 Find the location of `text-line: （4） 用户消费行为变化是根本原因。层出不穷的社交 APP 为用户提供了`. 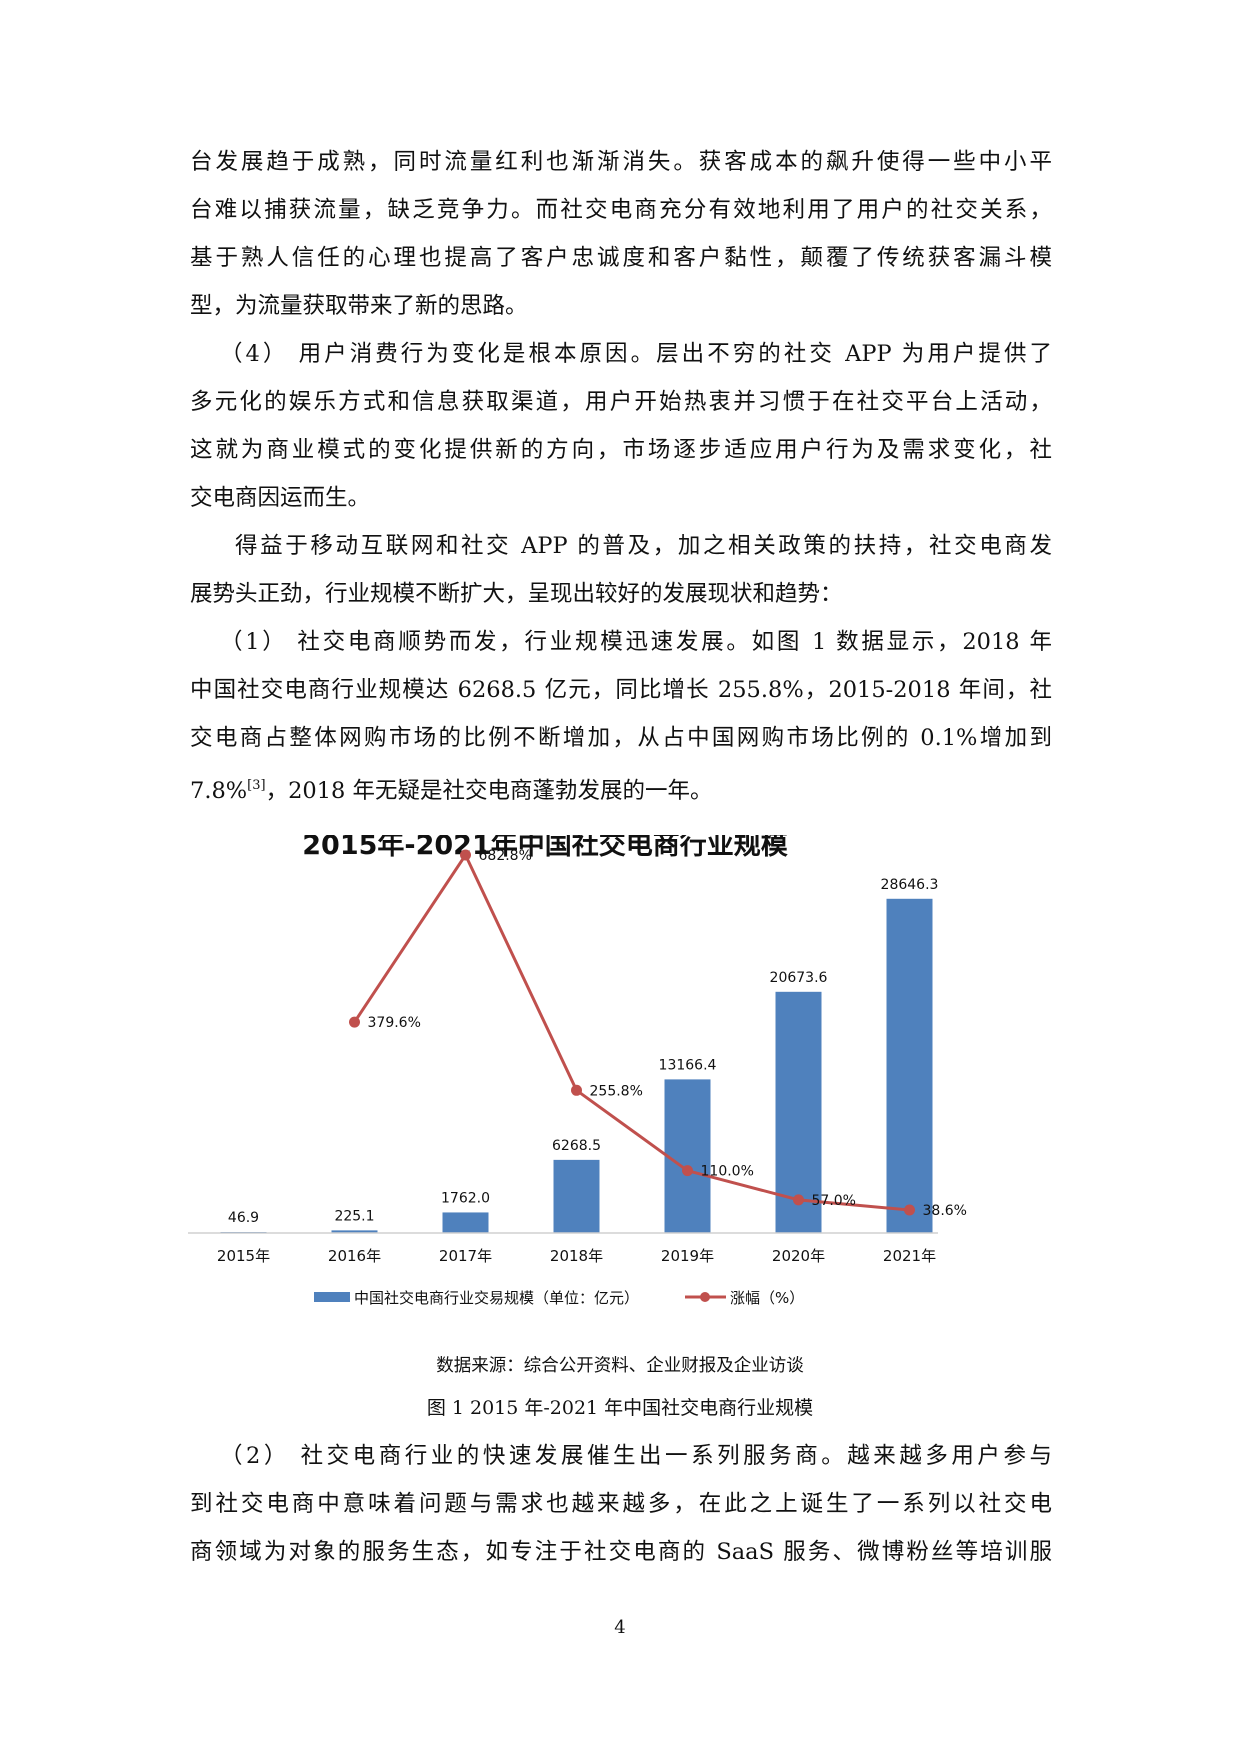

text-line: （4） 用户消费行为变化是根本原因。层出不穷的社交 APP 为用户提供了 is located at coordinates (636, 354).